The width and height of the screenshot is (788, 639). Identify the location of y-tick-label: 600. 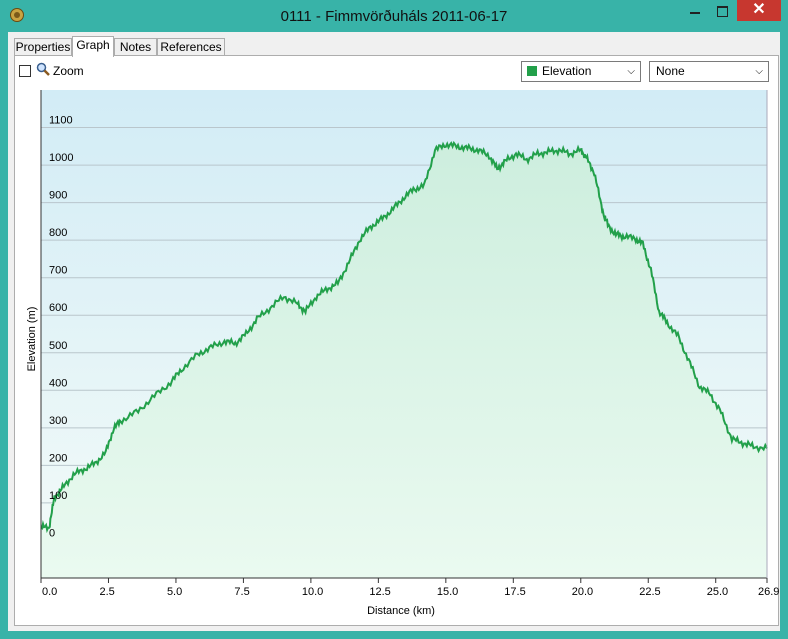
(58, 308).